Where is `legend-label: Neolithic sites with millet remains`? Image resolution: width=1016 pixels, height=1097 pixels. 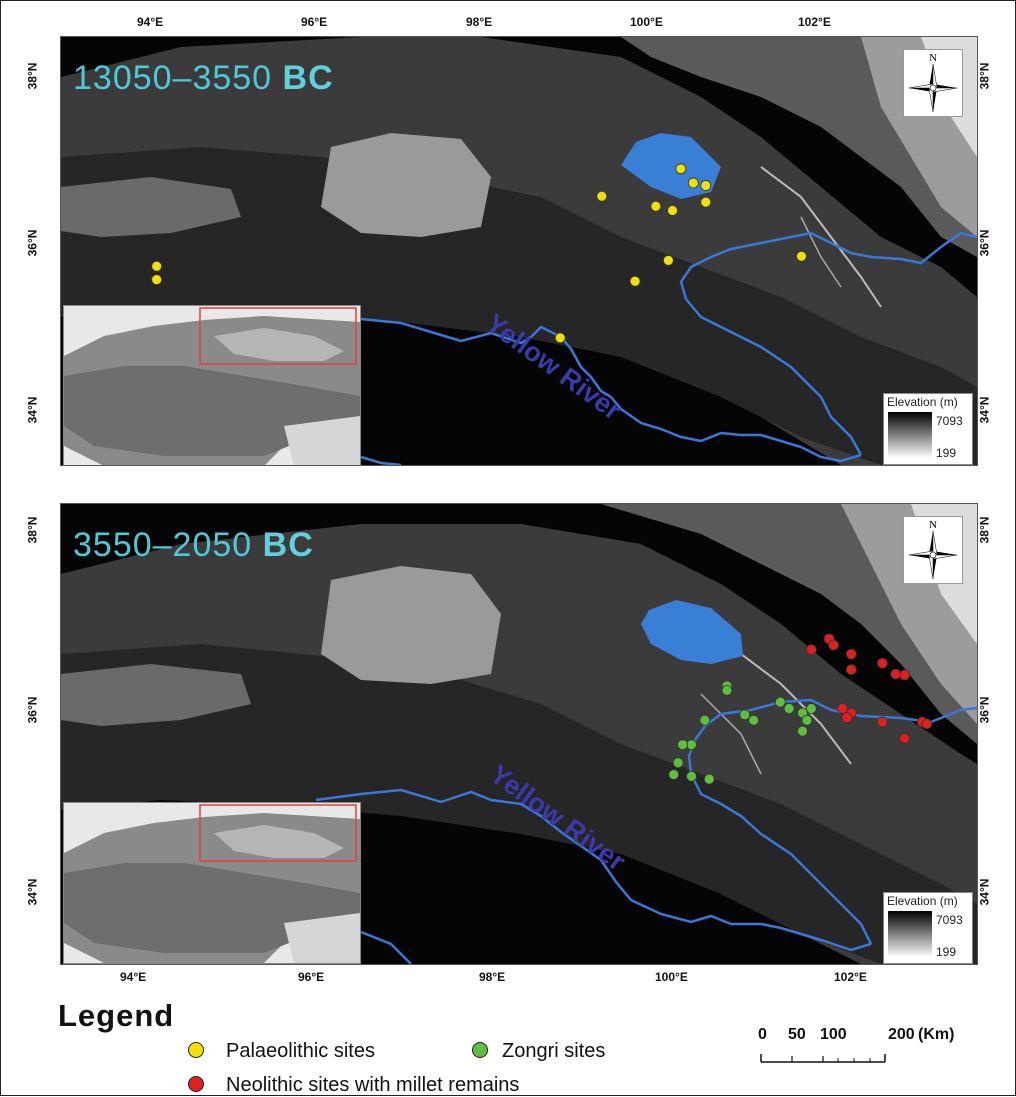 legend-label: Neolithic sites with millet remains is located at coordinates (373, 1085).